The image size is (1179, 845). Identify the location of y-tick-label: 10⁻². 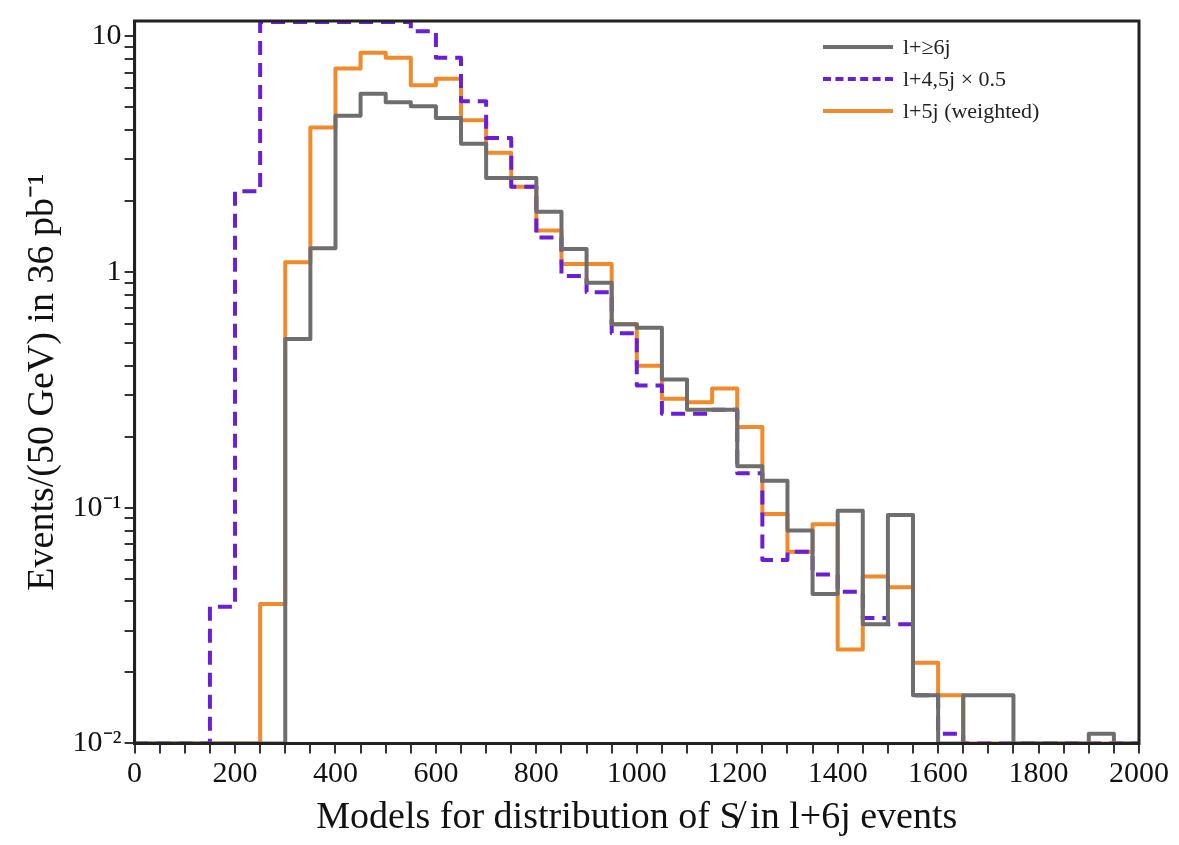
(97, 741).